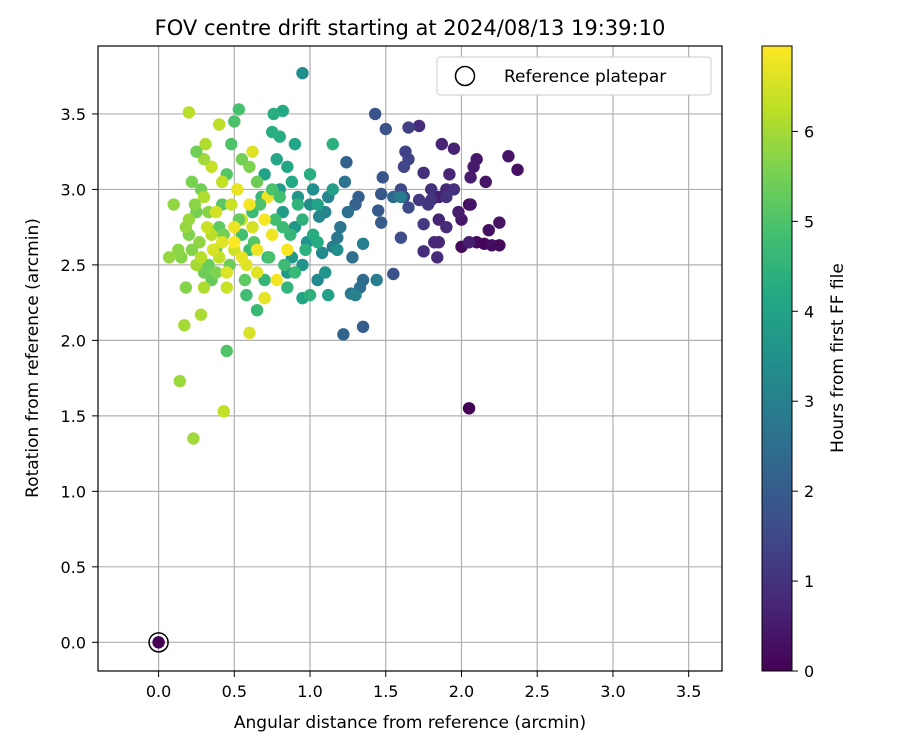  Describe the element at coordinates (73, 265) in the screenshot. I see `y-tick-label: 2.5` at that location.